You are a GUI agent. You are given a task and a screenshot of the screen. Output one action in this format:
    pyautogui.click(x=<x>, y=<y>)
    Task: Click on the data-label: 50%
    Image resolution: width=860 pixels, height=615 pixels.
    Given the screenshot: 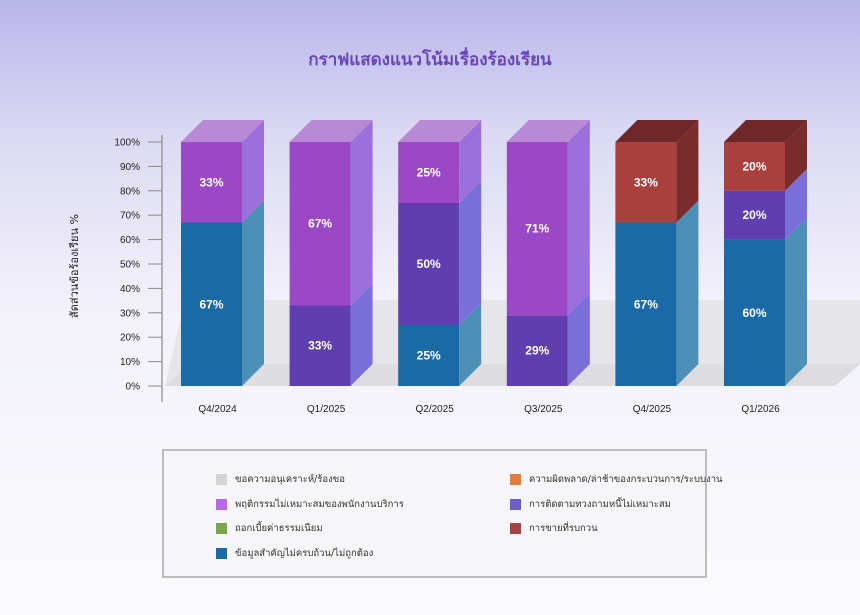 What is the action you would take?
    pyautogui.click(x=429, y=264)
    